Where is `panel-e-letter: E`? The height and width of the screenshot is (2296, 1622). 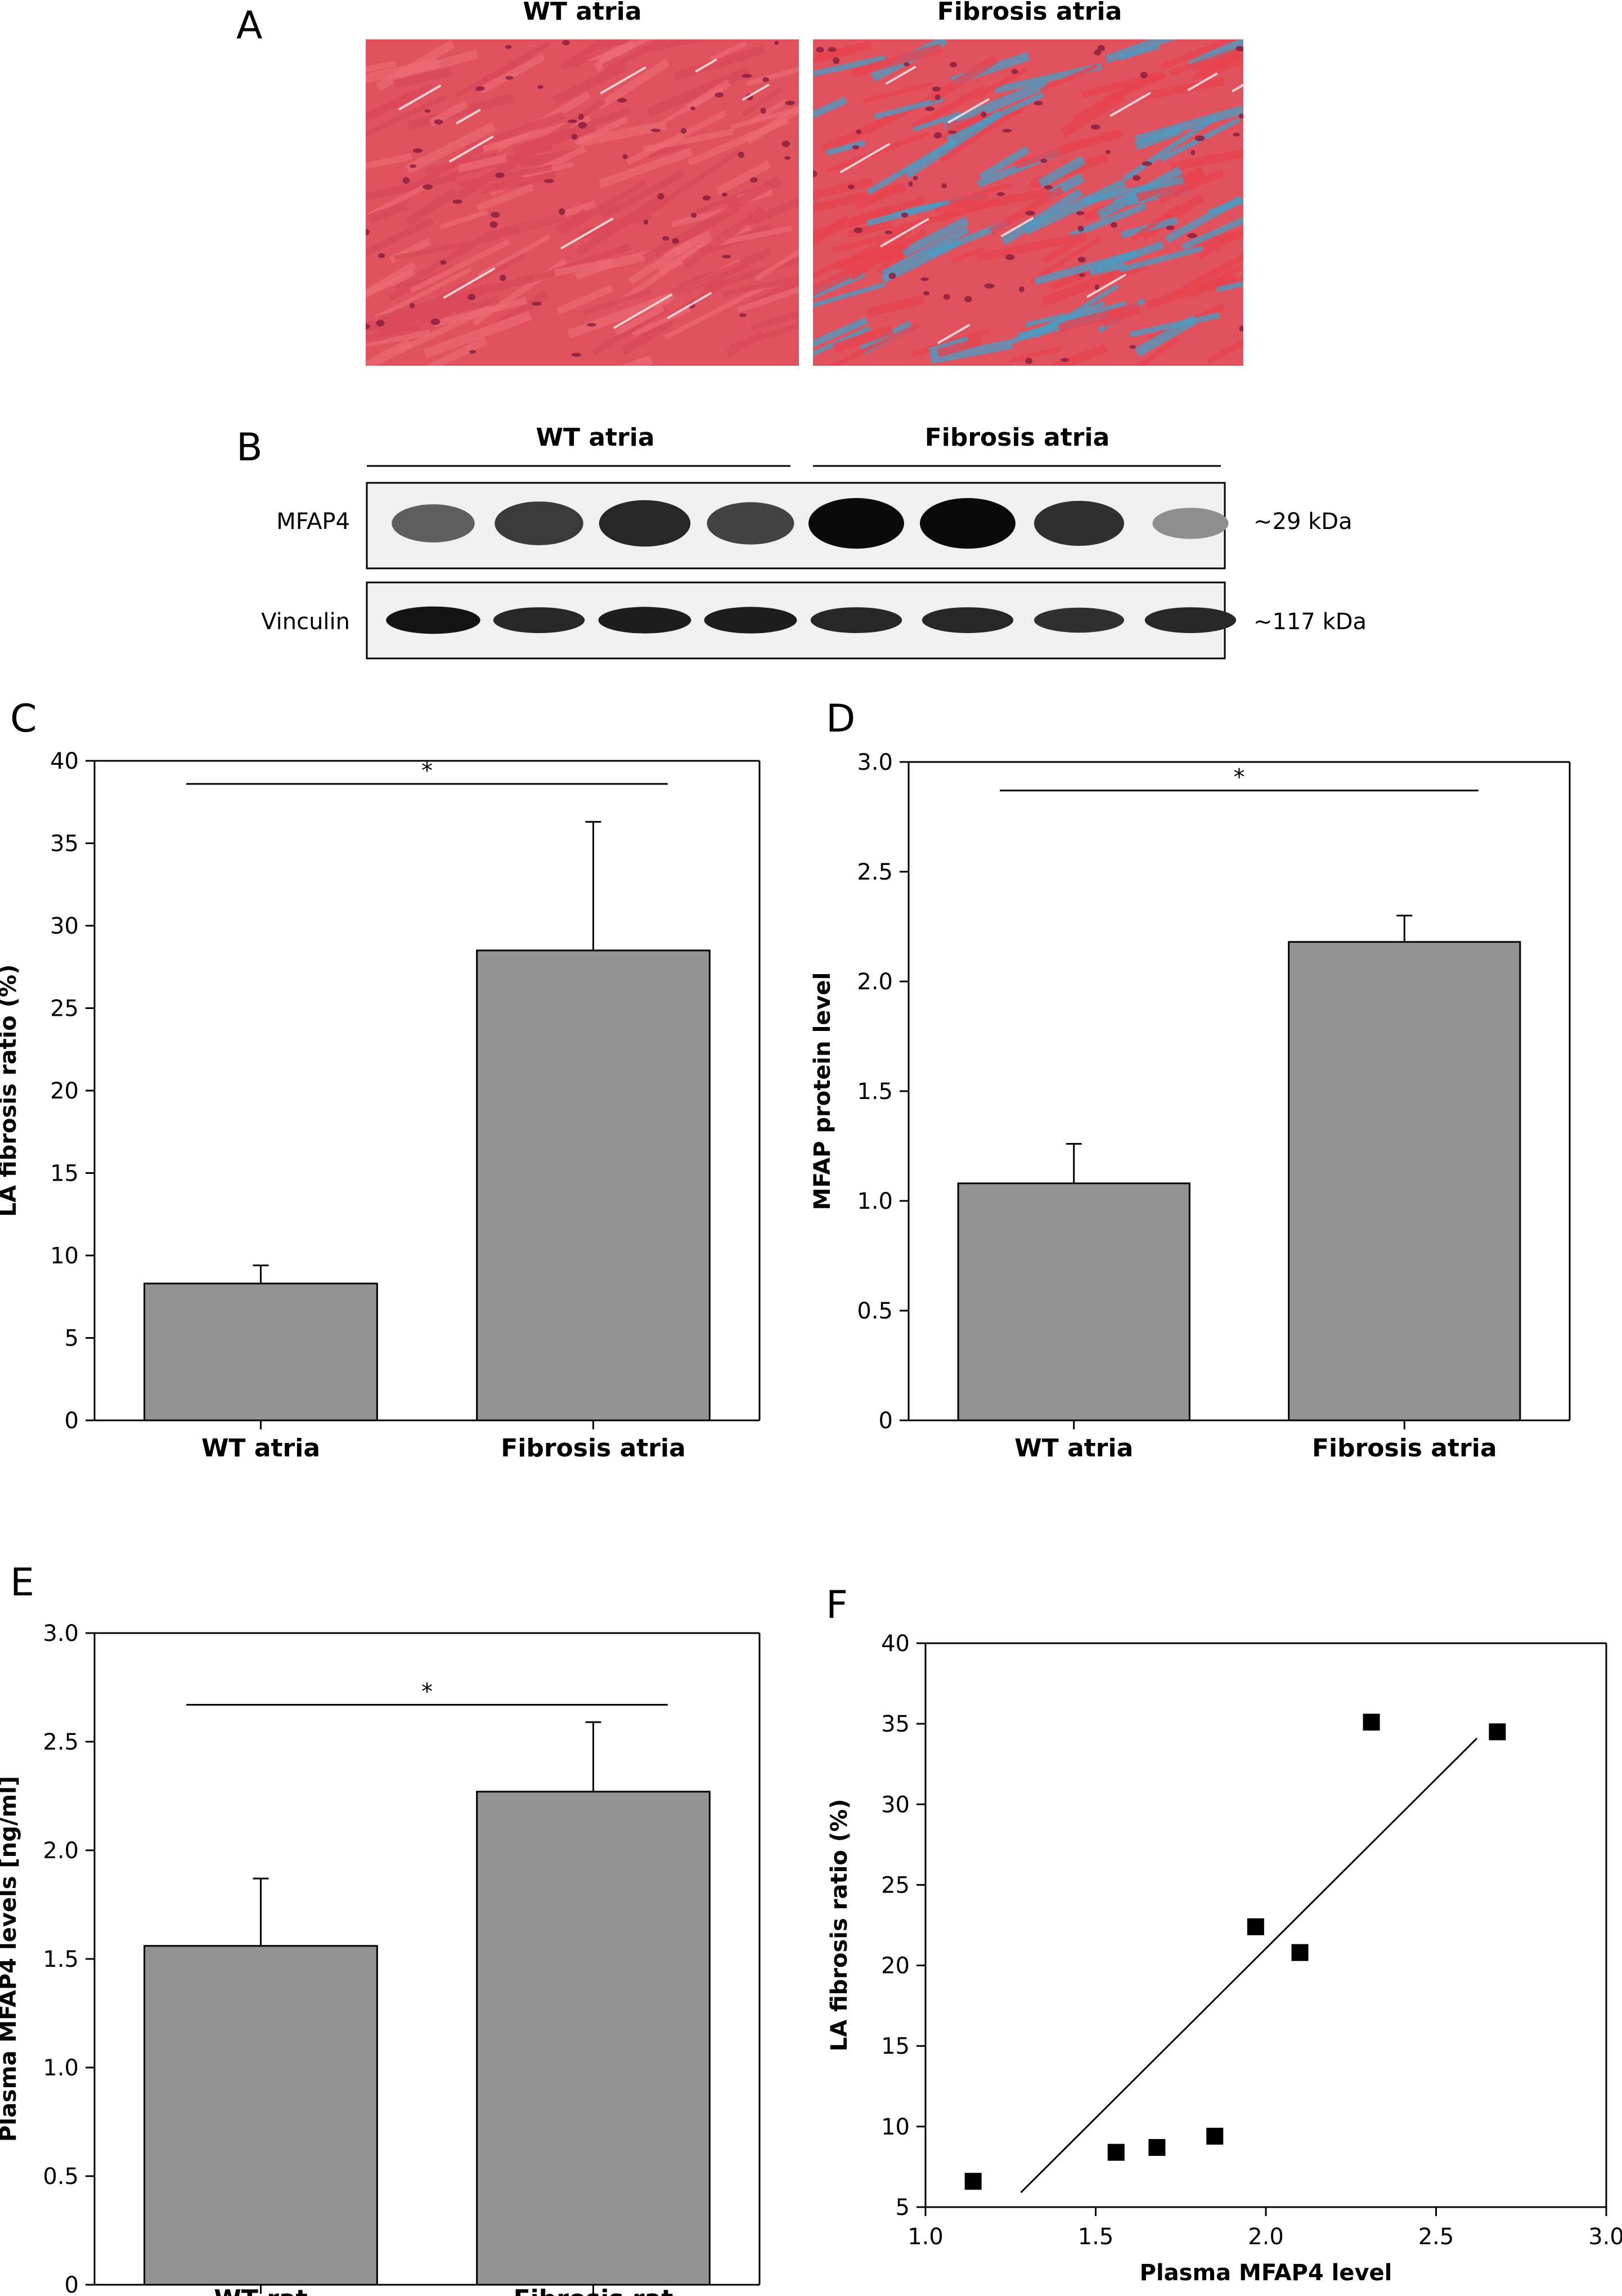 panel-e-letter: E is located at coordinates (22, 1583).